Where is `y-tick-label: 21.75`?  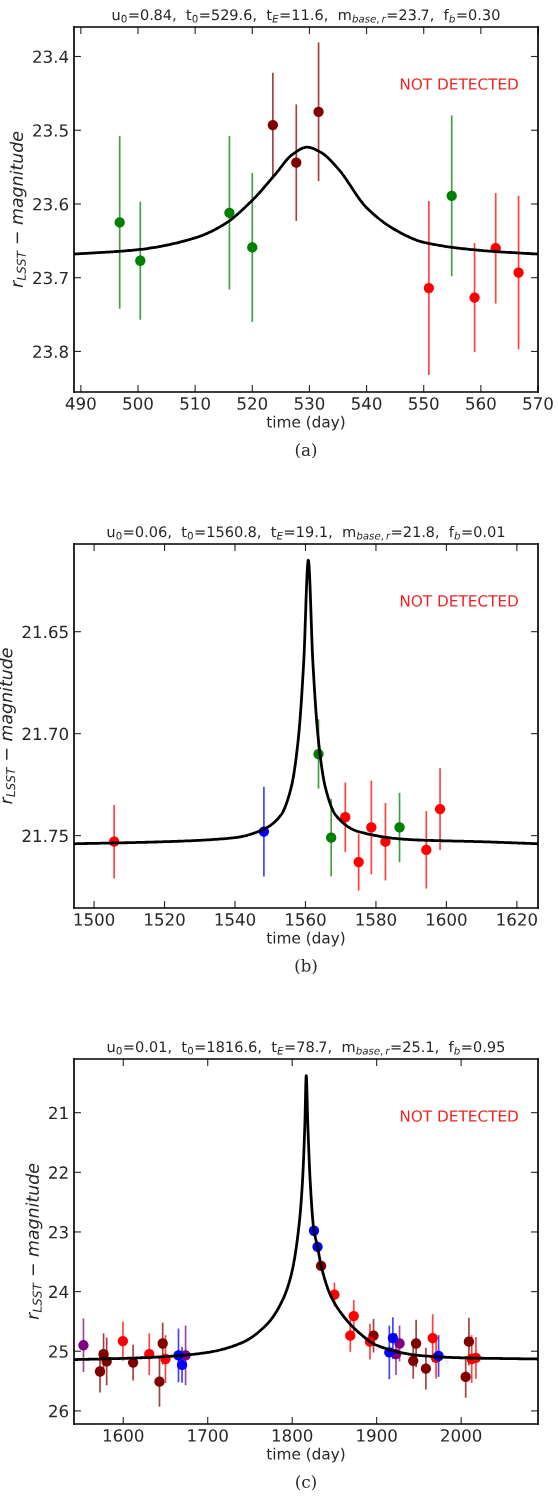 y-tick-label: 21.75 is located at coordinates (45, 836).